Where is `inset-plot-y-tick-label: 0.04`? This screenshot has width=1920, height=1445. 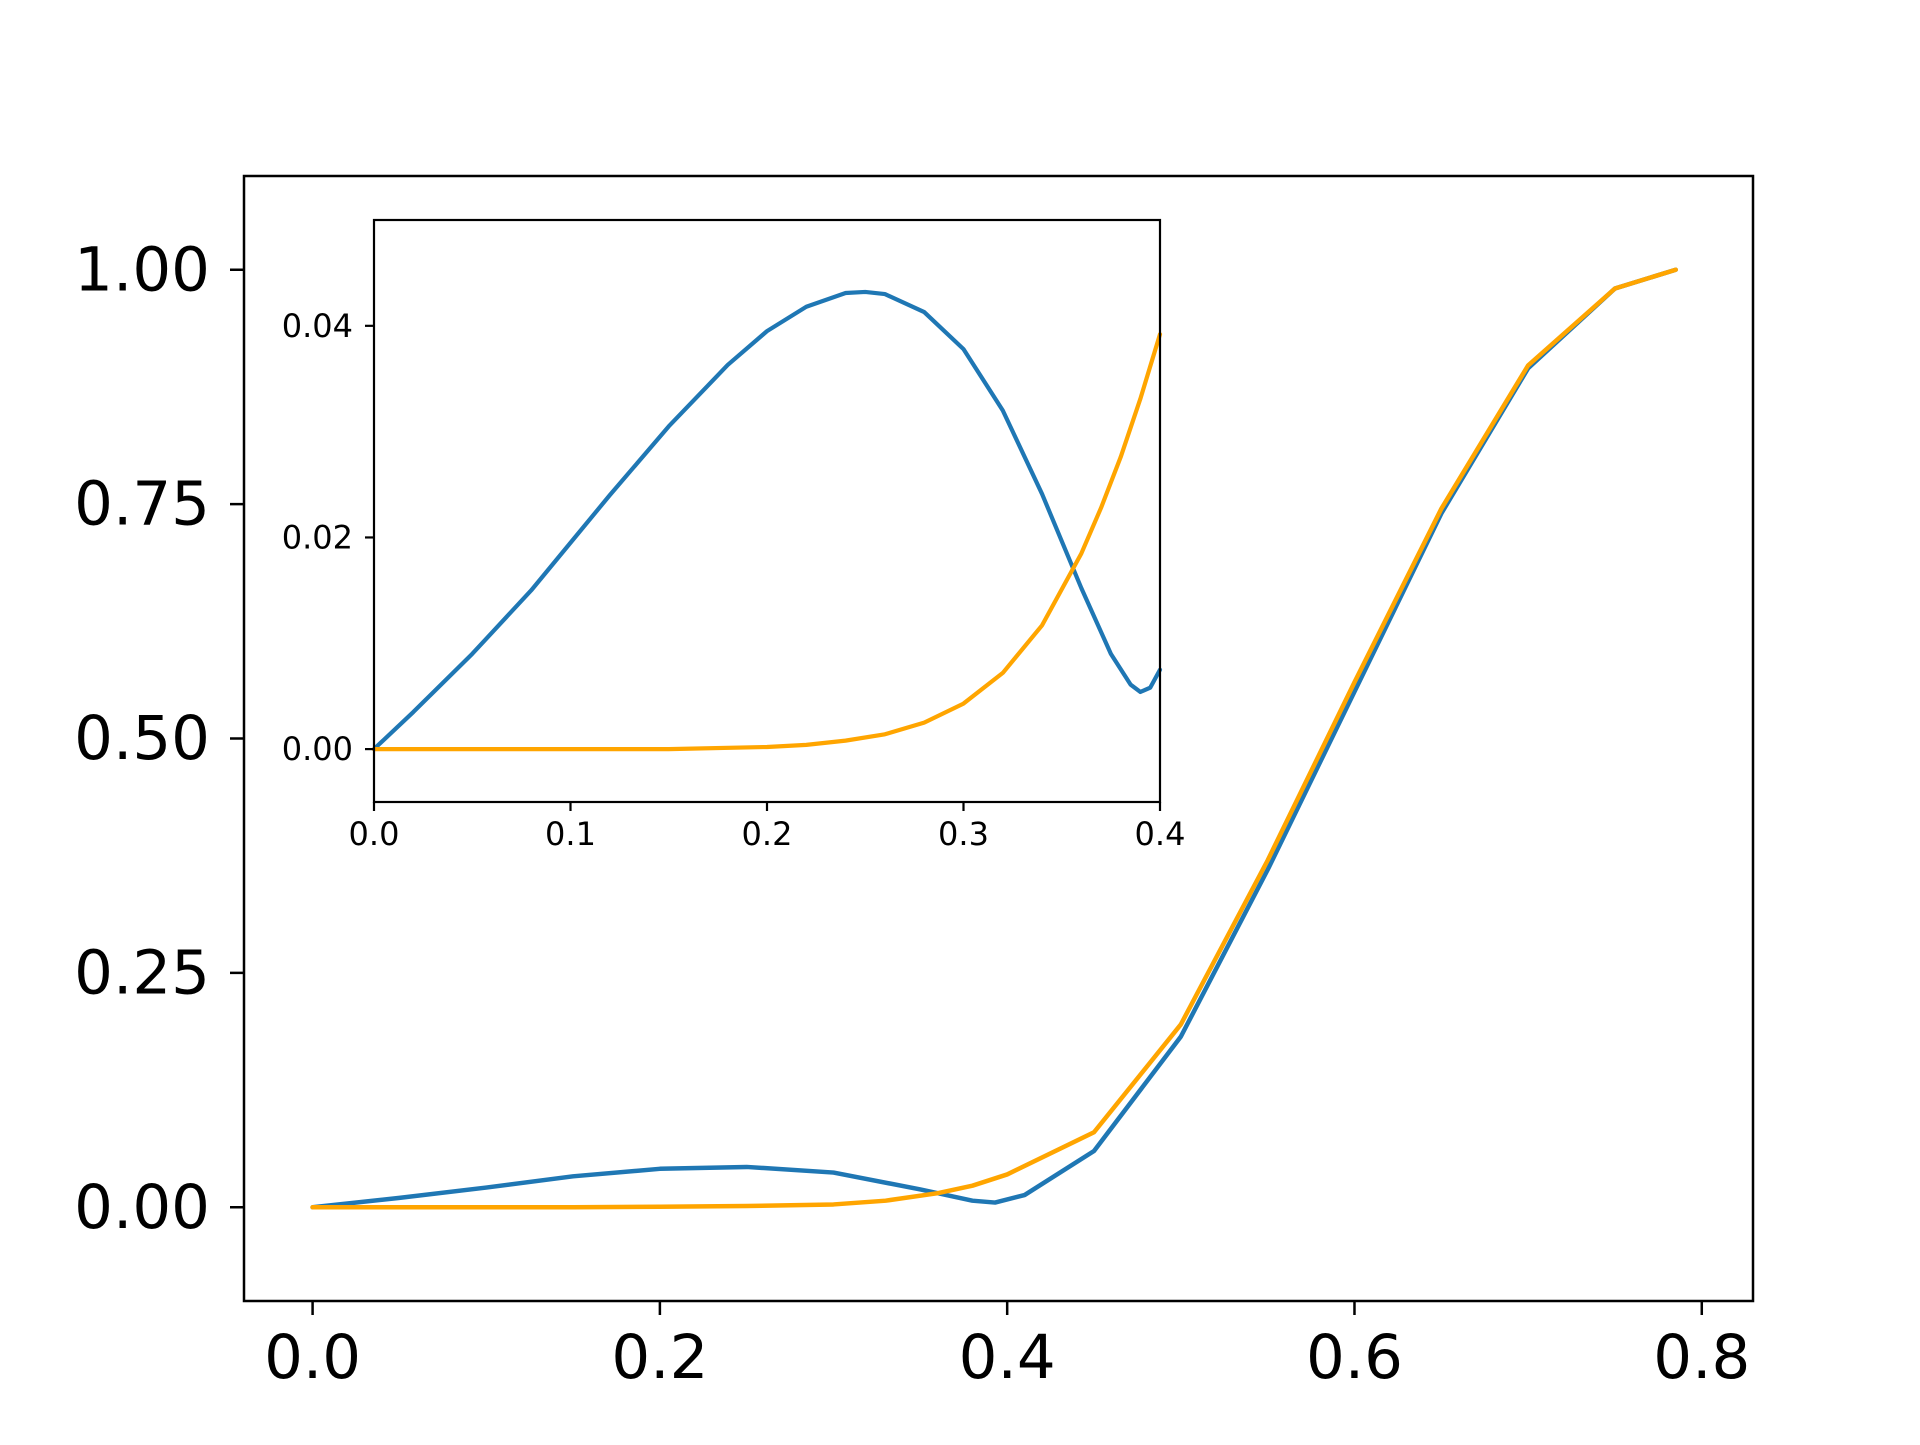 inset-plot-y-tick-label: 0.04 is located at coordinates (317, 326).